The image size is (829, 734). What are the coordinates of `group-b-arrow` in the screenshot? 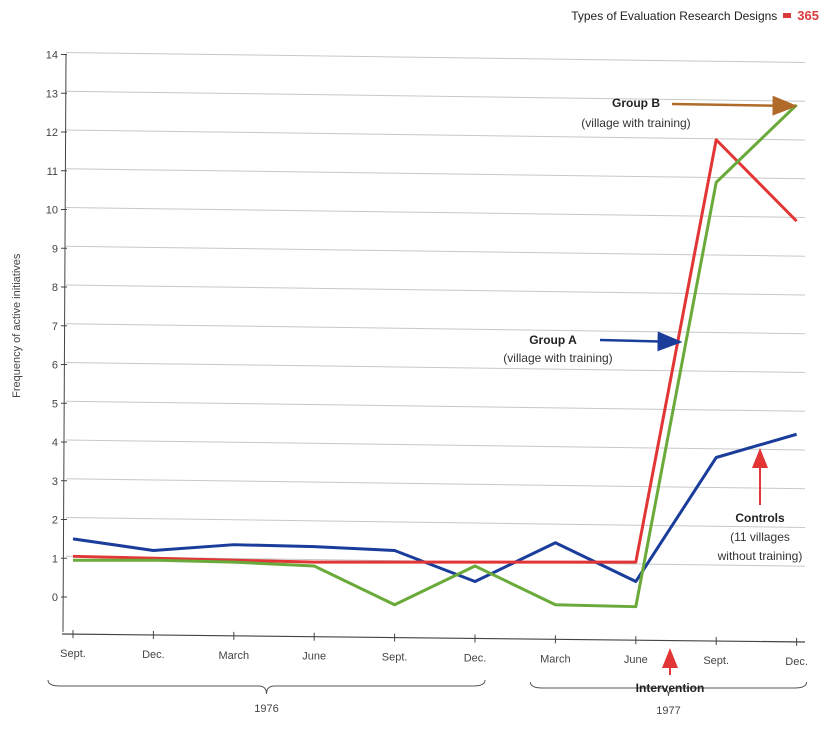 It's located at (734, 105).